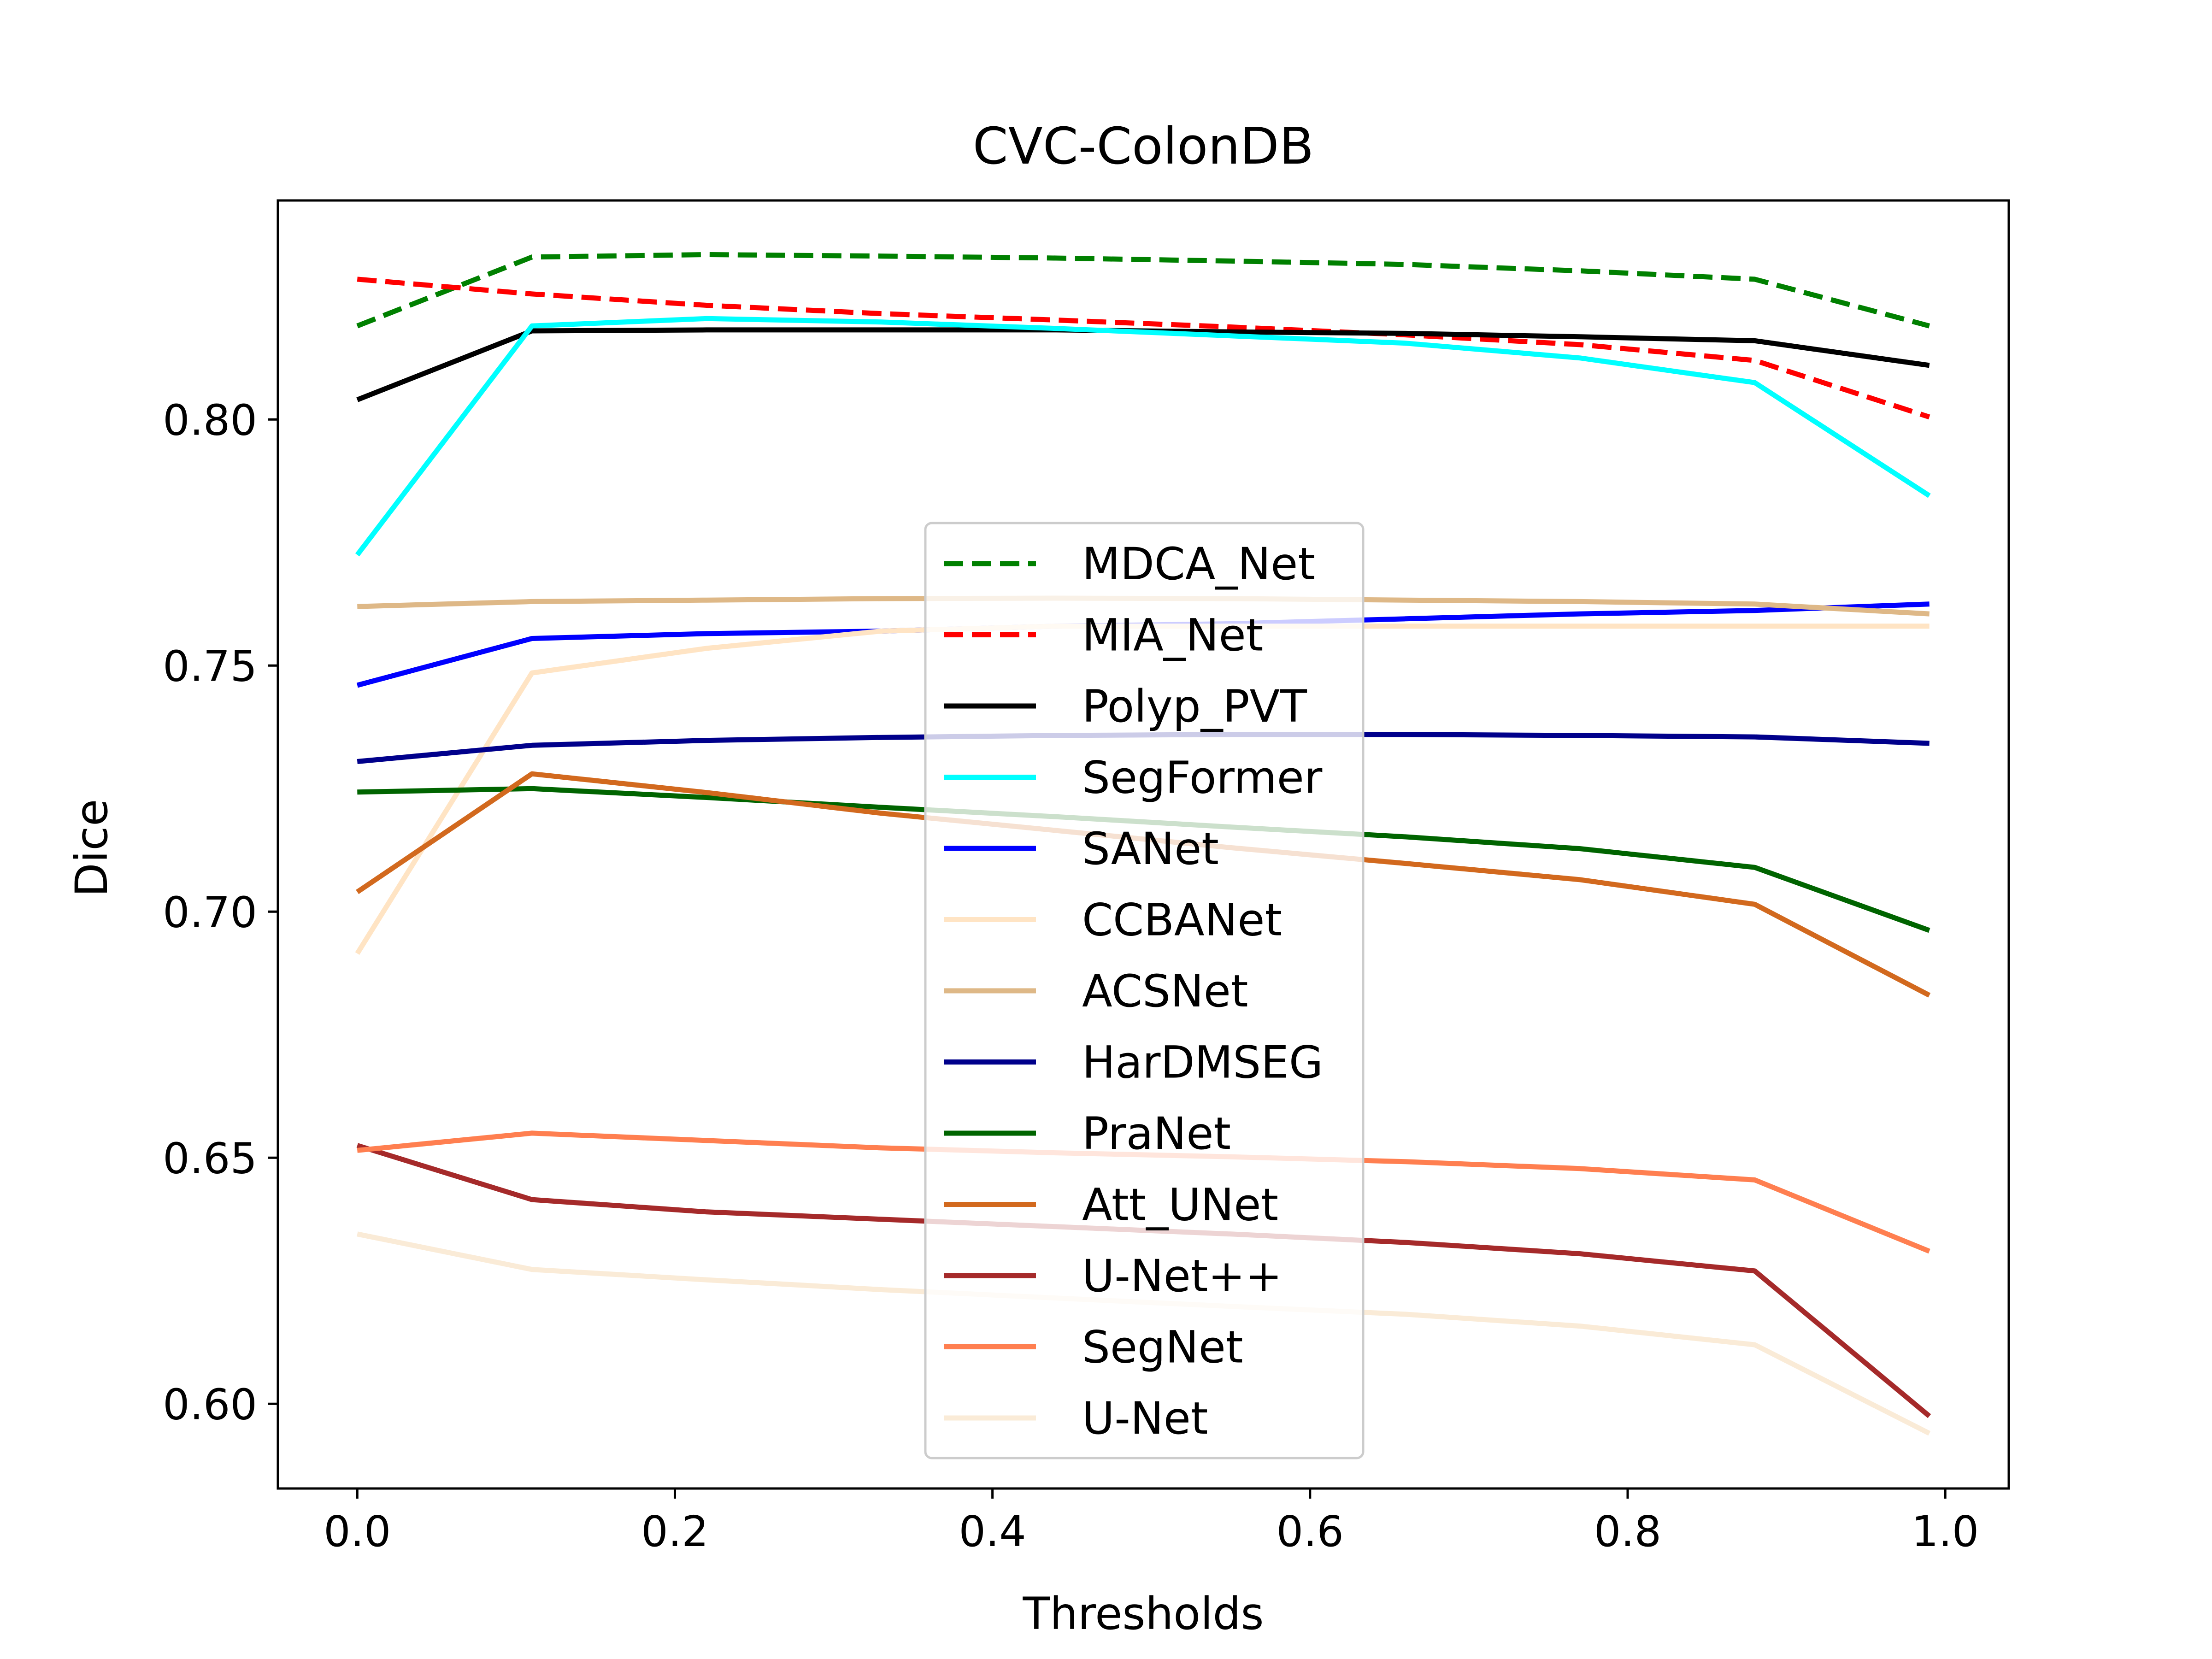 This screenshot has width=2212, height=1659. I want to click on legend-label: SegNet, so click(1162, 1347).